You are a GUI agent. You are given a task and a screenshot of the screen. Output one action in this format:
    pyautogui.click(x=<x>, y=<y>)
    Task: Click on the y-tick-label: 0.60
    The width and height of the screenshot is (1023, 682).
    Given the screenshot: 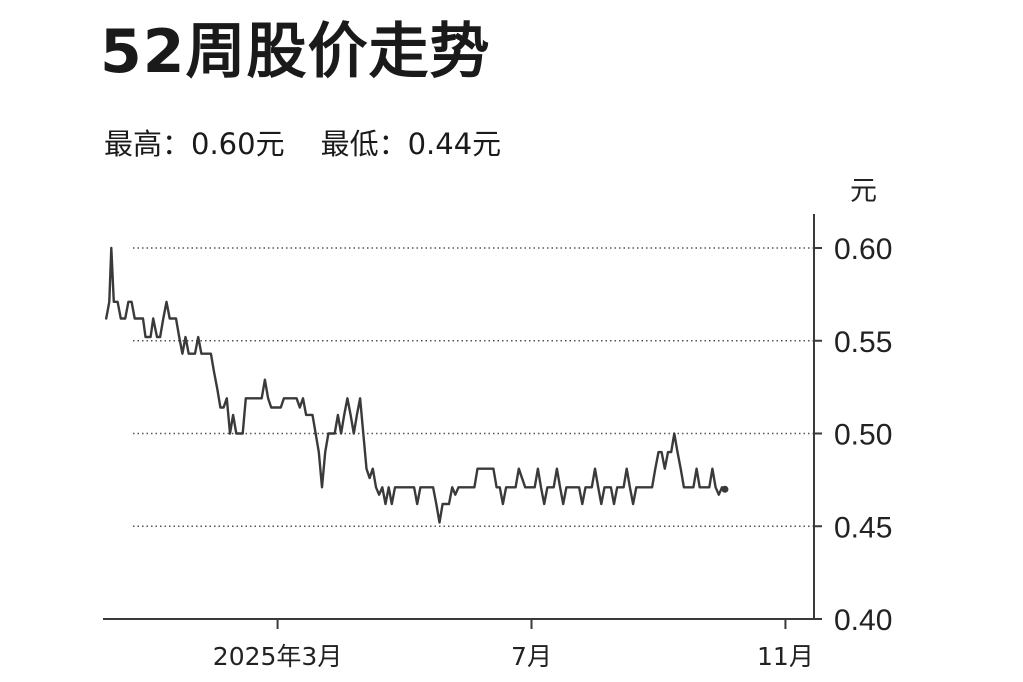 What is the action you would take?
    pyautogui.click(x=863, y=249)
    